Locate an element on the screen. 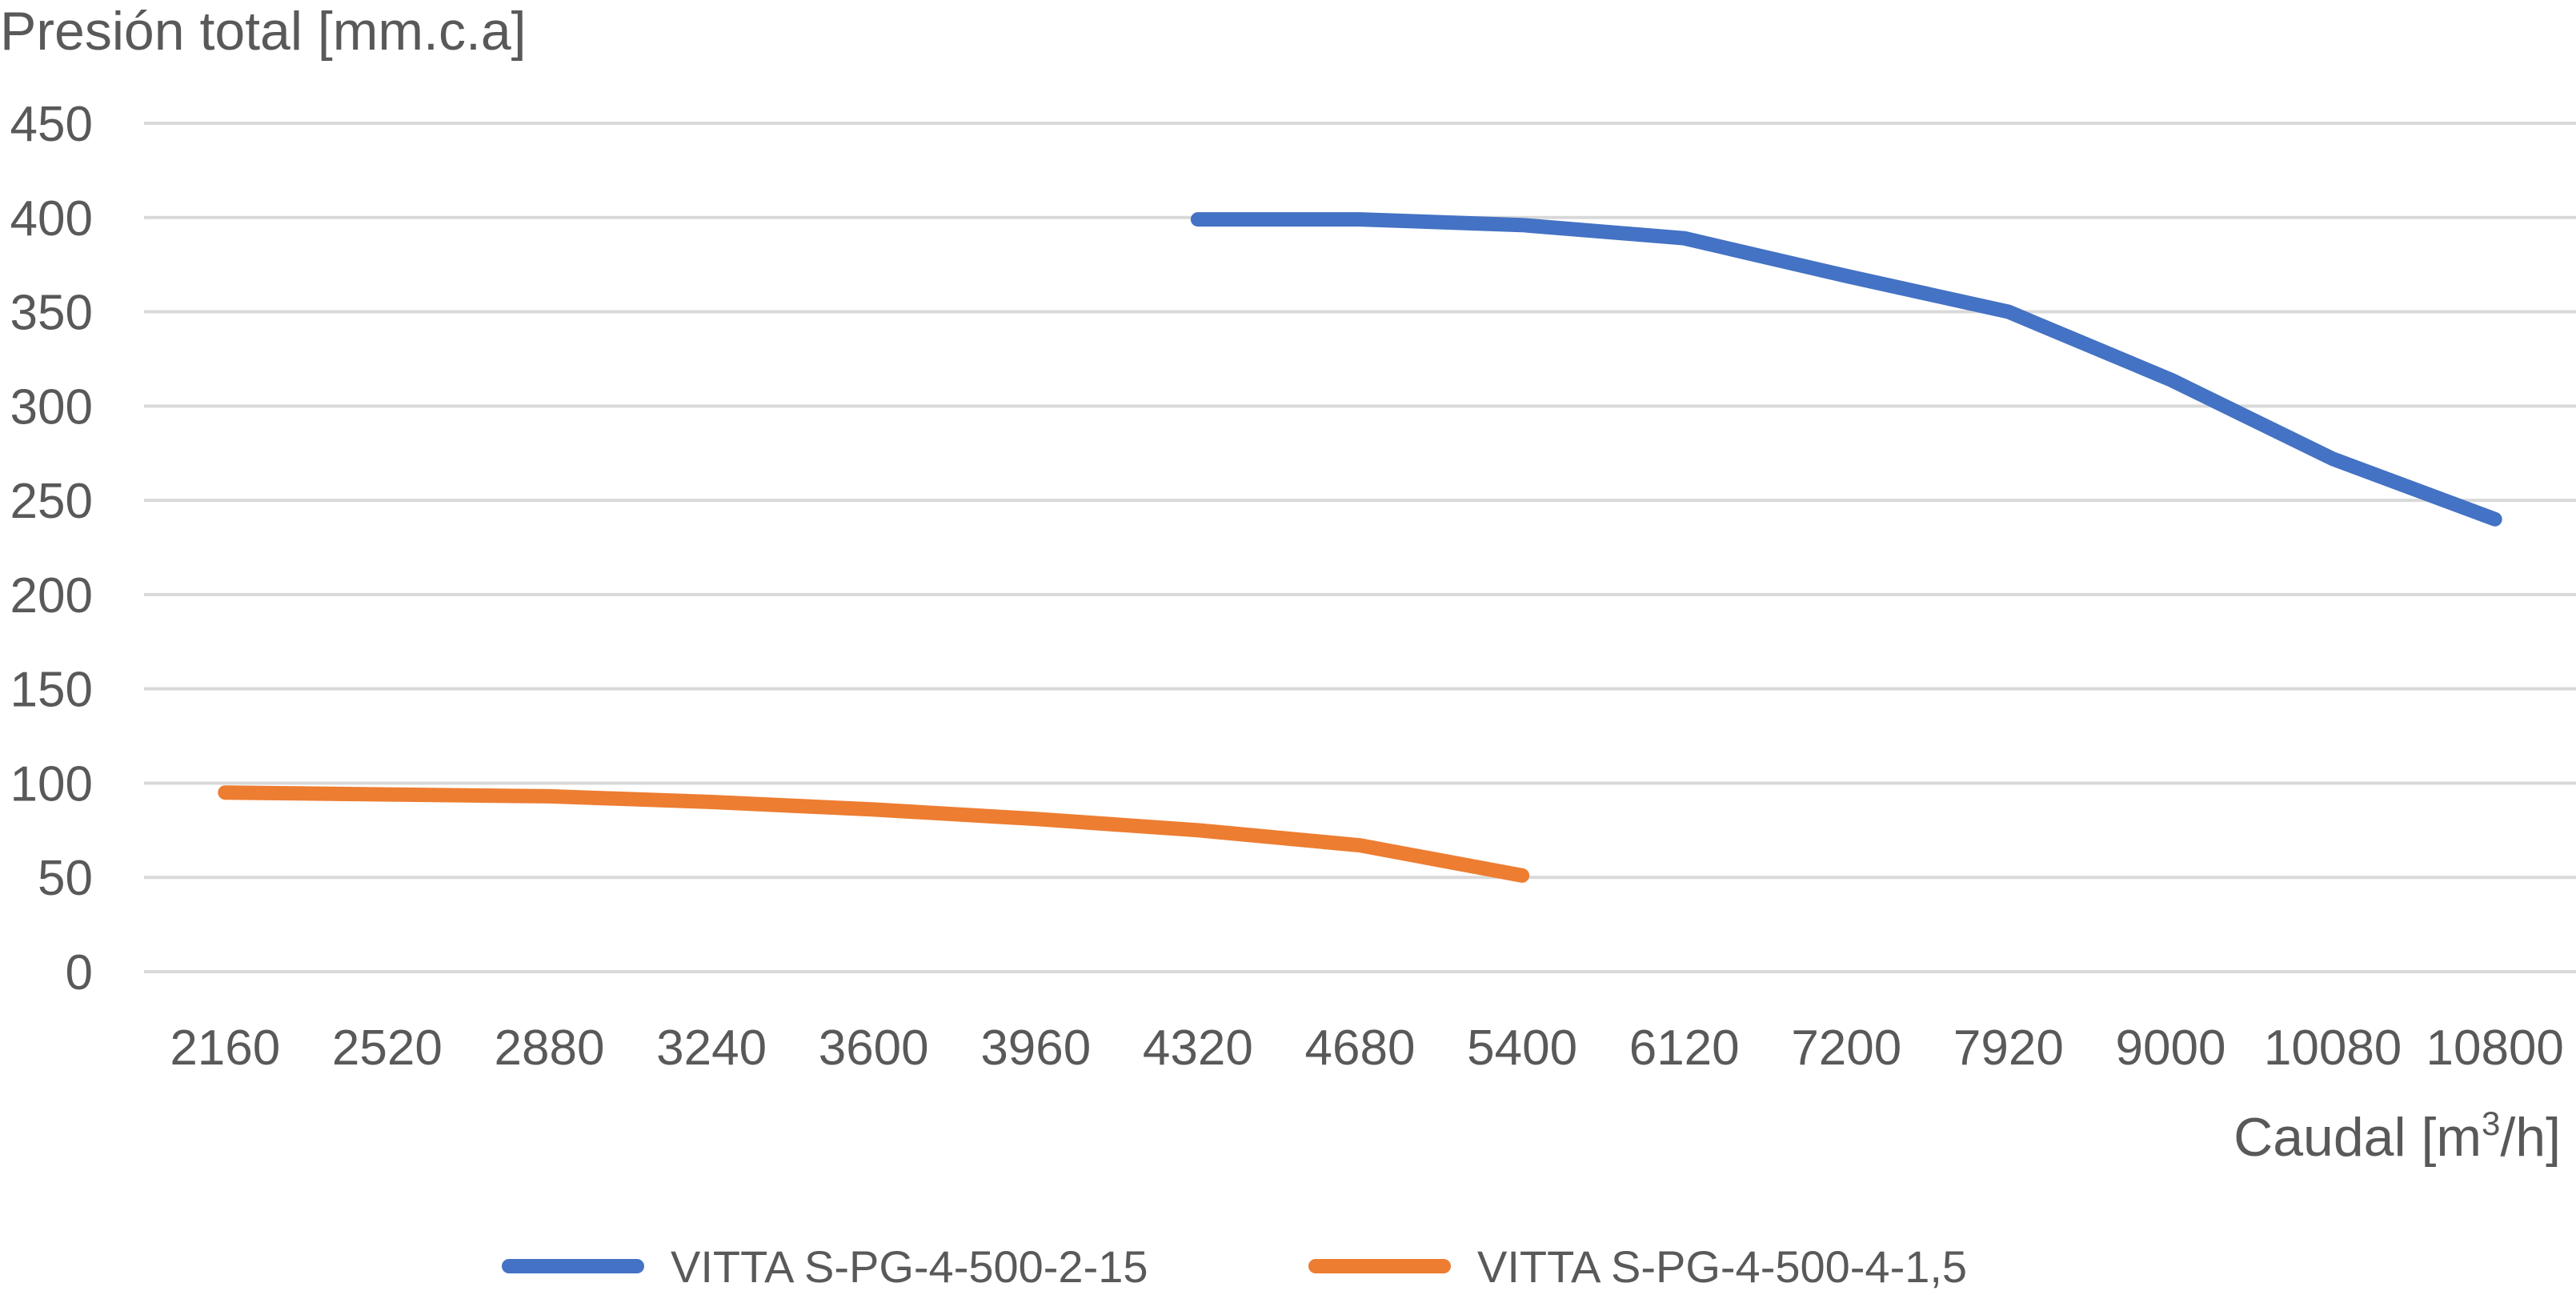  x-tick-10080: 10080 is located at coordinates (2333, 1048).